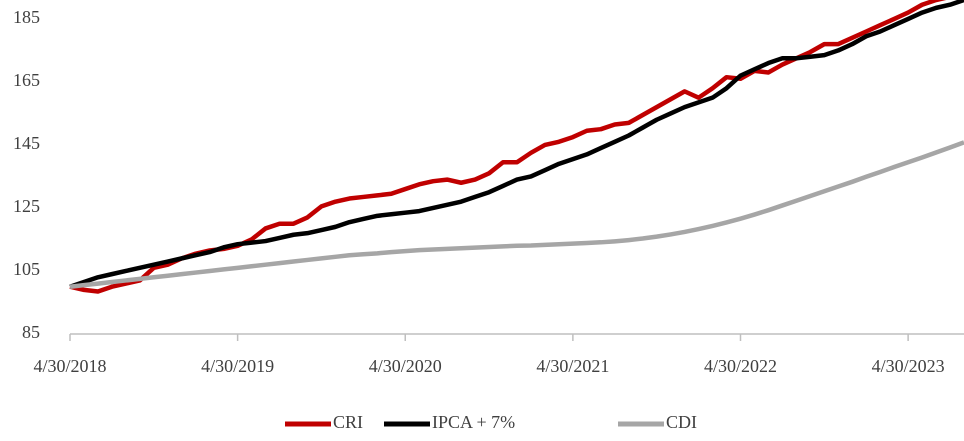  I want to click on y-tick-label: 105, so click(26, 269).